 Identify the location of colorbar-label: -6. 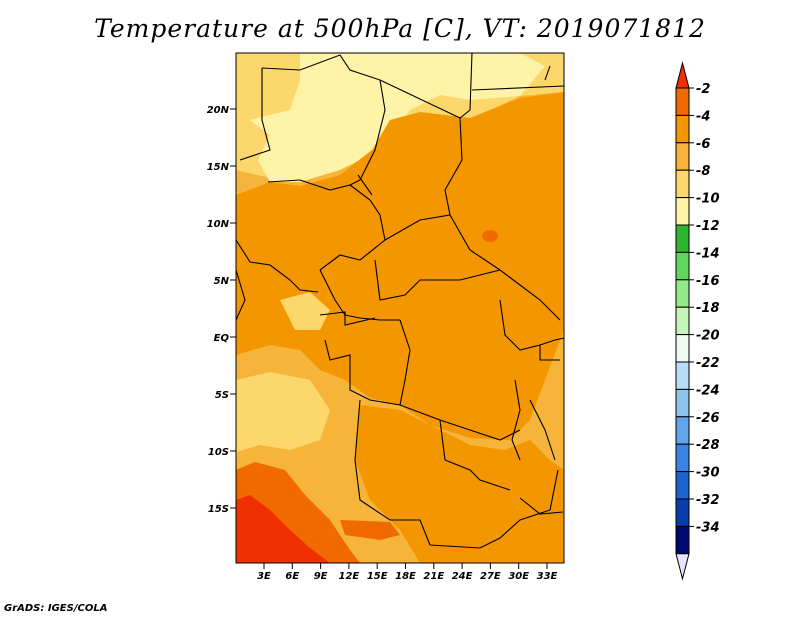
(703, 144).